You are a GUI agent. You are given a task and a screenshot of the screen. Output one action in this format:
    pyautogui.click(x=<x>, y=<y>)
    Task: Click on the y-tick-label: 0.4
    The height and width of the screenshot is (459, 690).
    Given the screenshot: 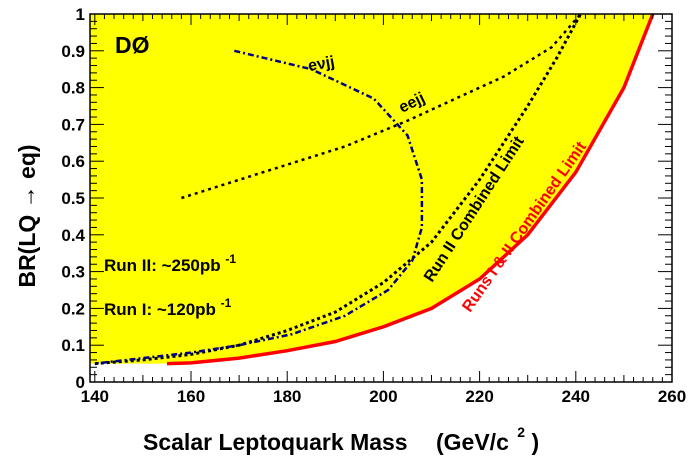 What is the action you would take?
    pyautogui.click(x=73, y=235)
    